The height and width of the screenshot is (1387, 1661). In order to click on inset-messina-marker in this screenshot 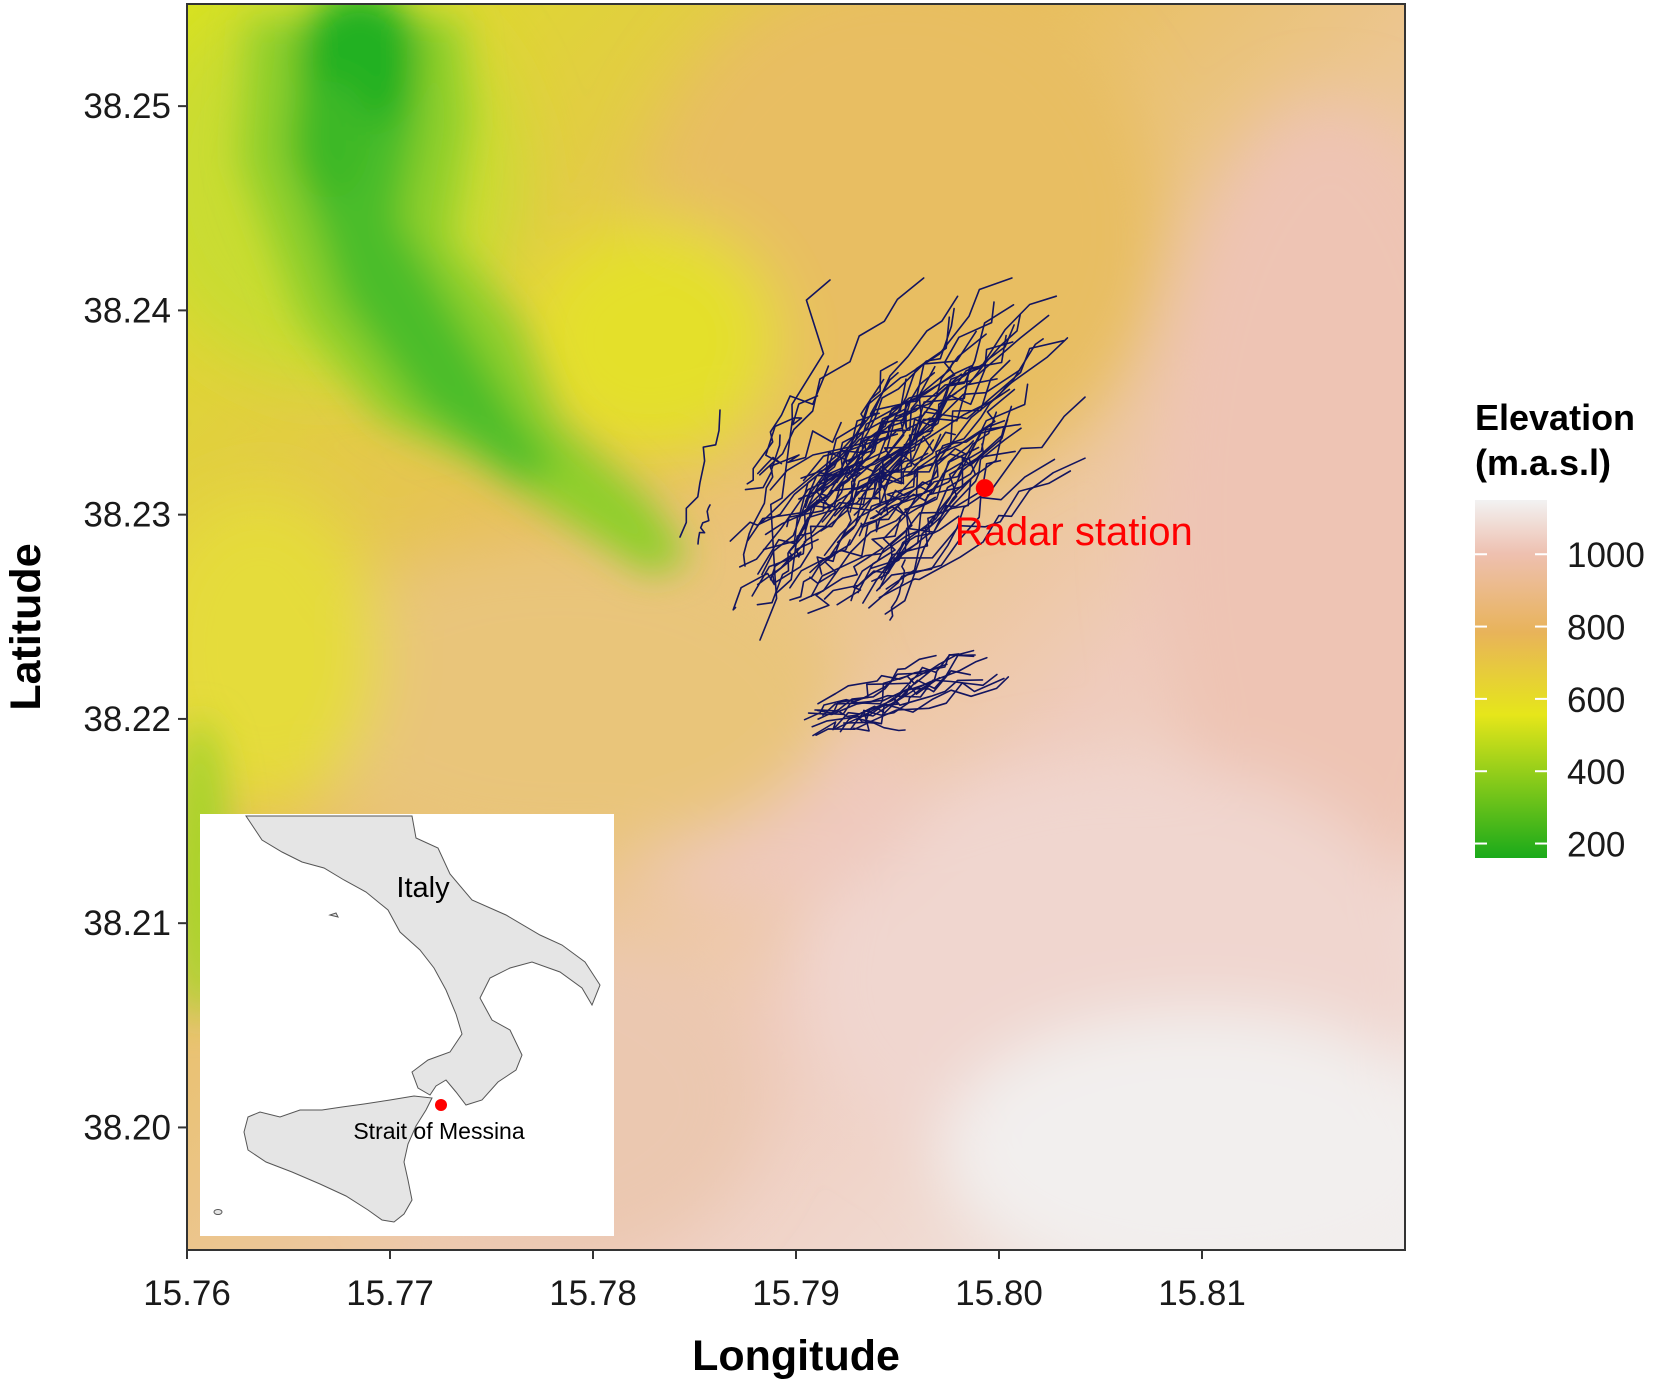, I will do `click(441, 1105)`.